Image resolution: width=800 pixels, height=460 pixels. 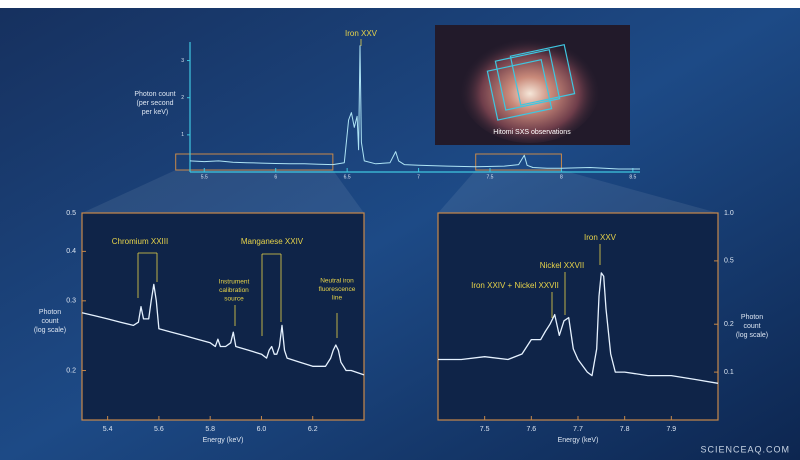 What do you see at coordinates (337, 298) in the screenshot?
I see `annotation: line` at bounding box center [337, 298].